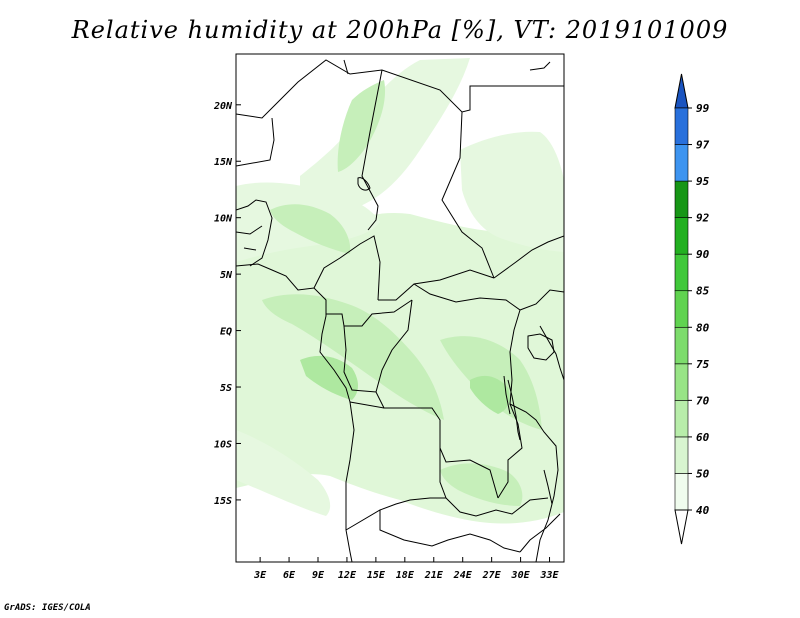 This screenshot has height=618, width=800. I want to click on lat-tick-label: 10N, so click(223, 219).